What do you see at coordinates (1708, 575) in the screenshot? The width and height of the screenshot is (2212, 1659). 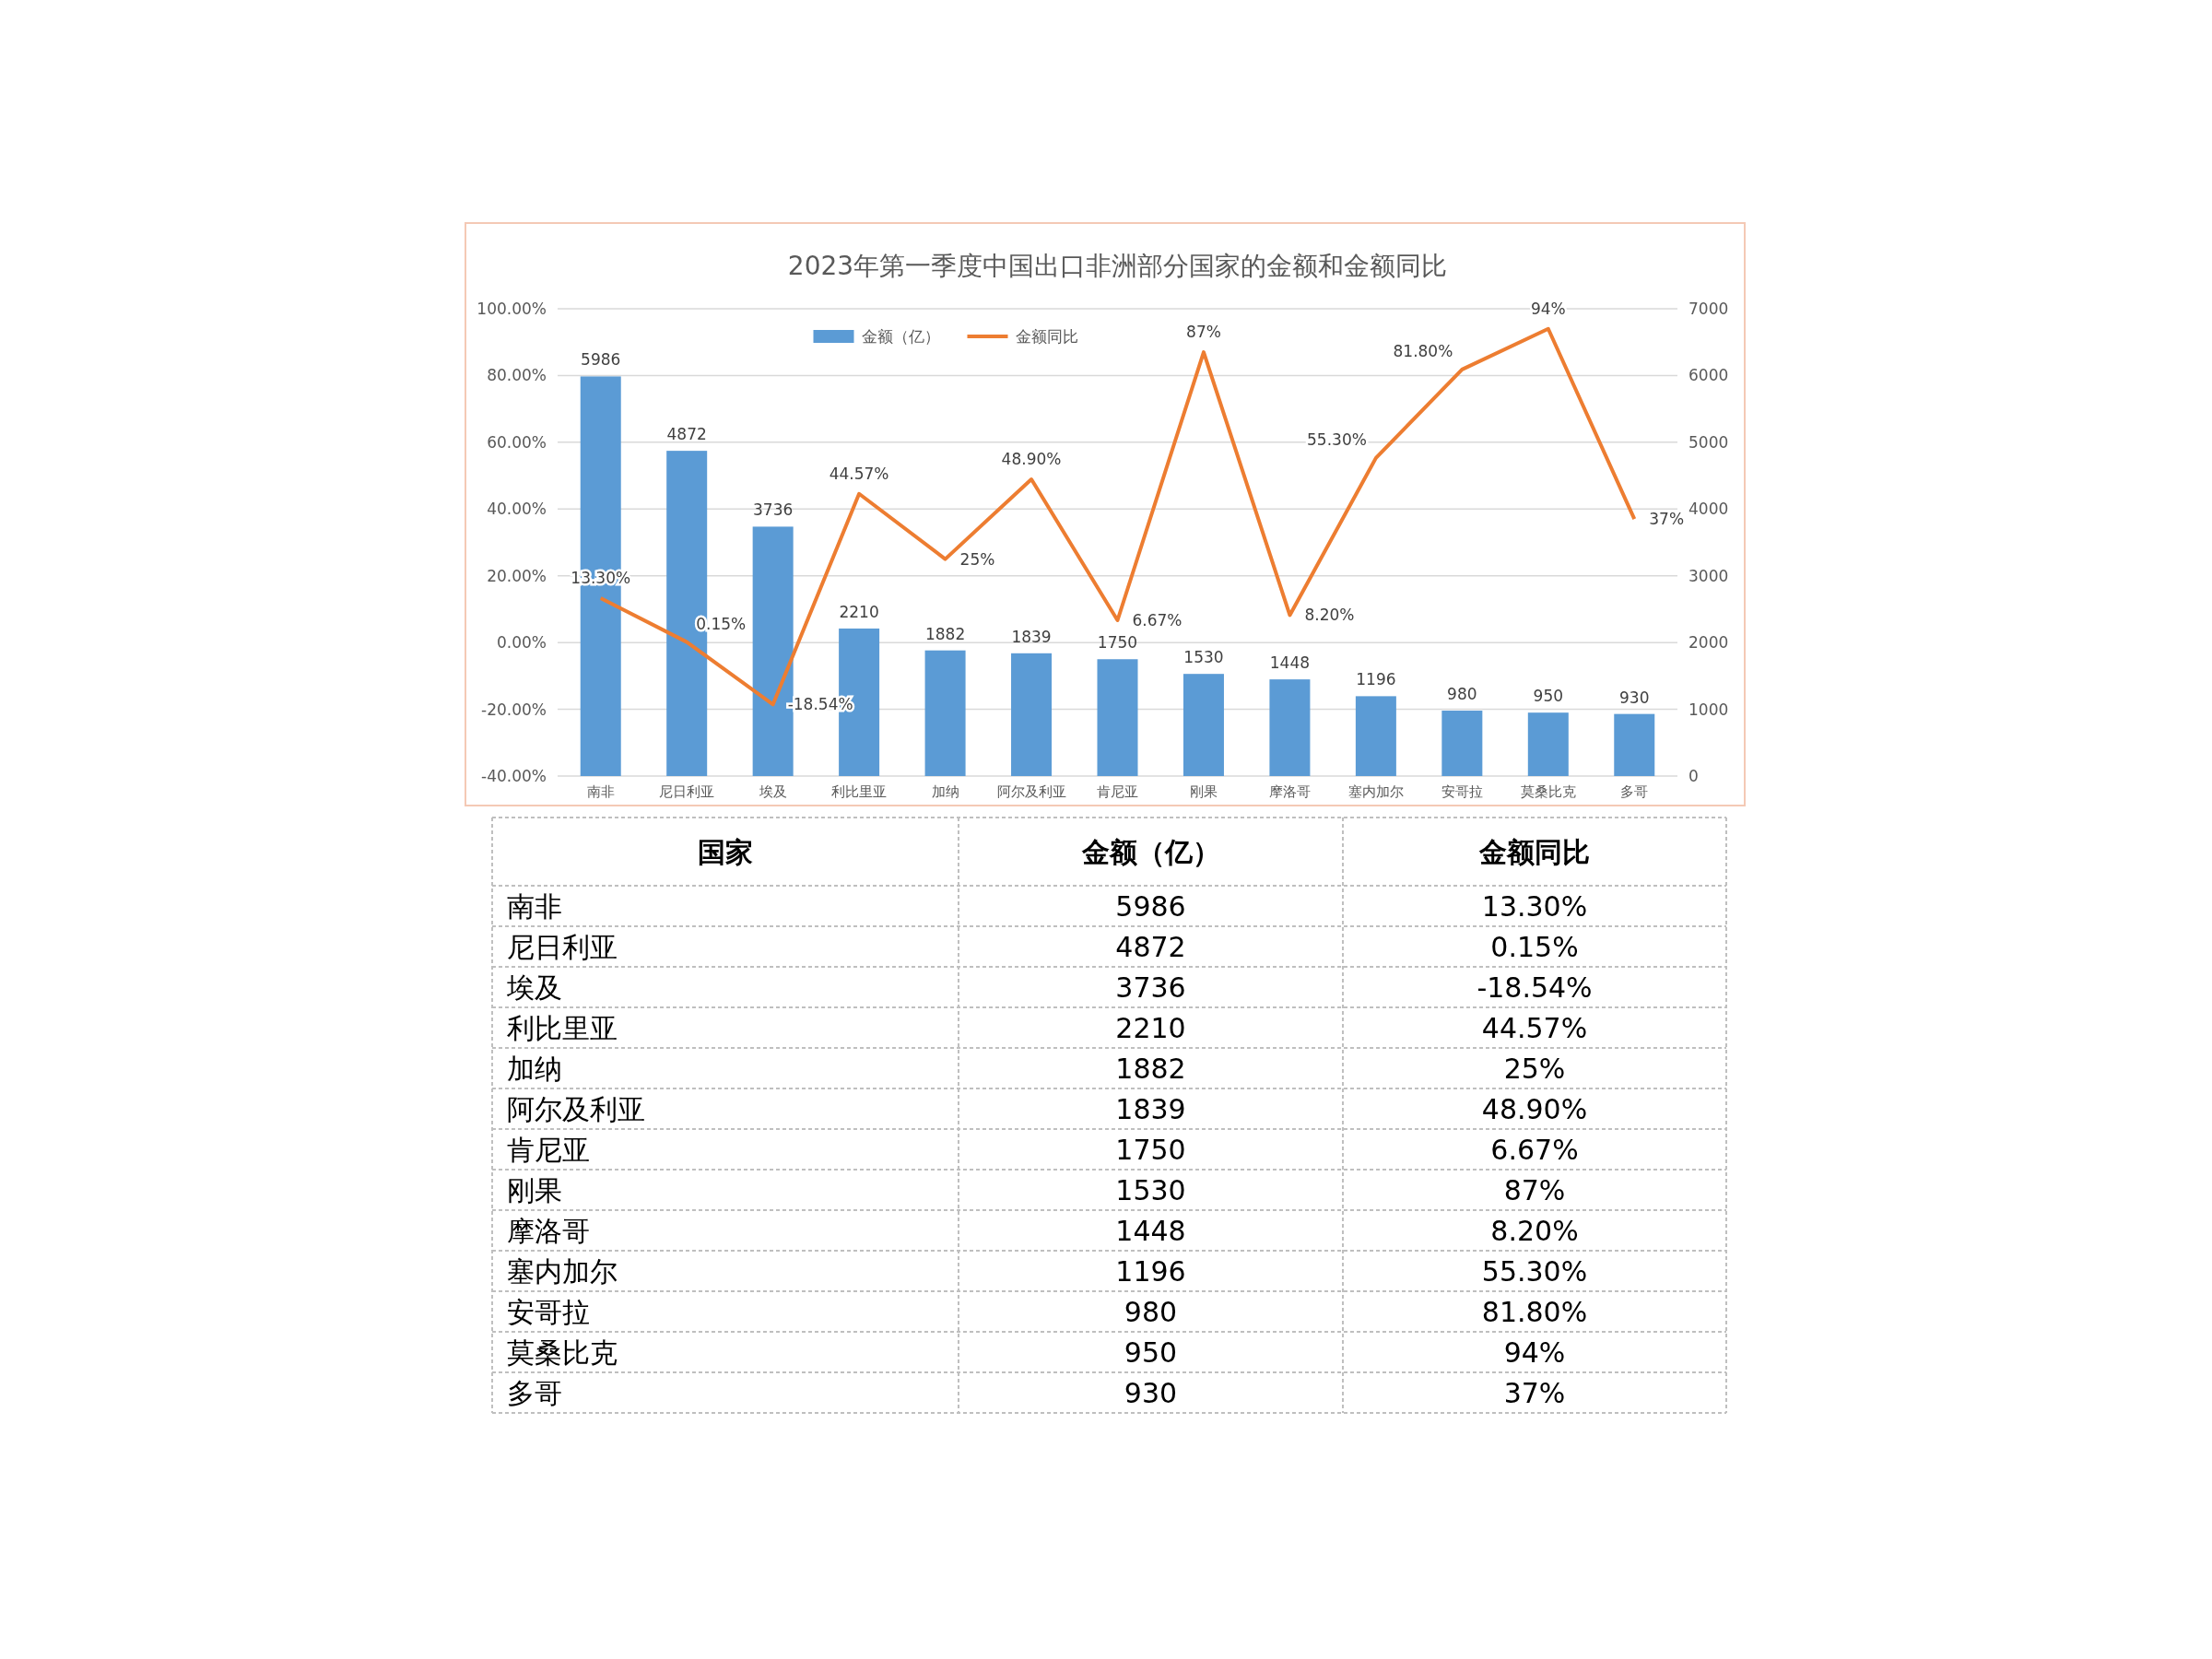 I see `y2-tick-label: 3000` at bounding box center [1708, 575].